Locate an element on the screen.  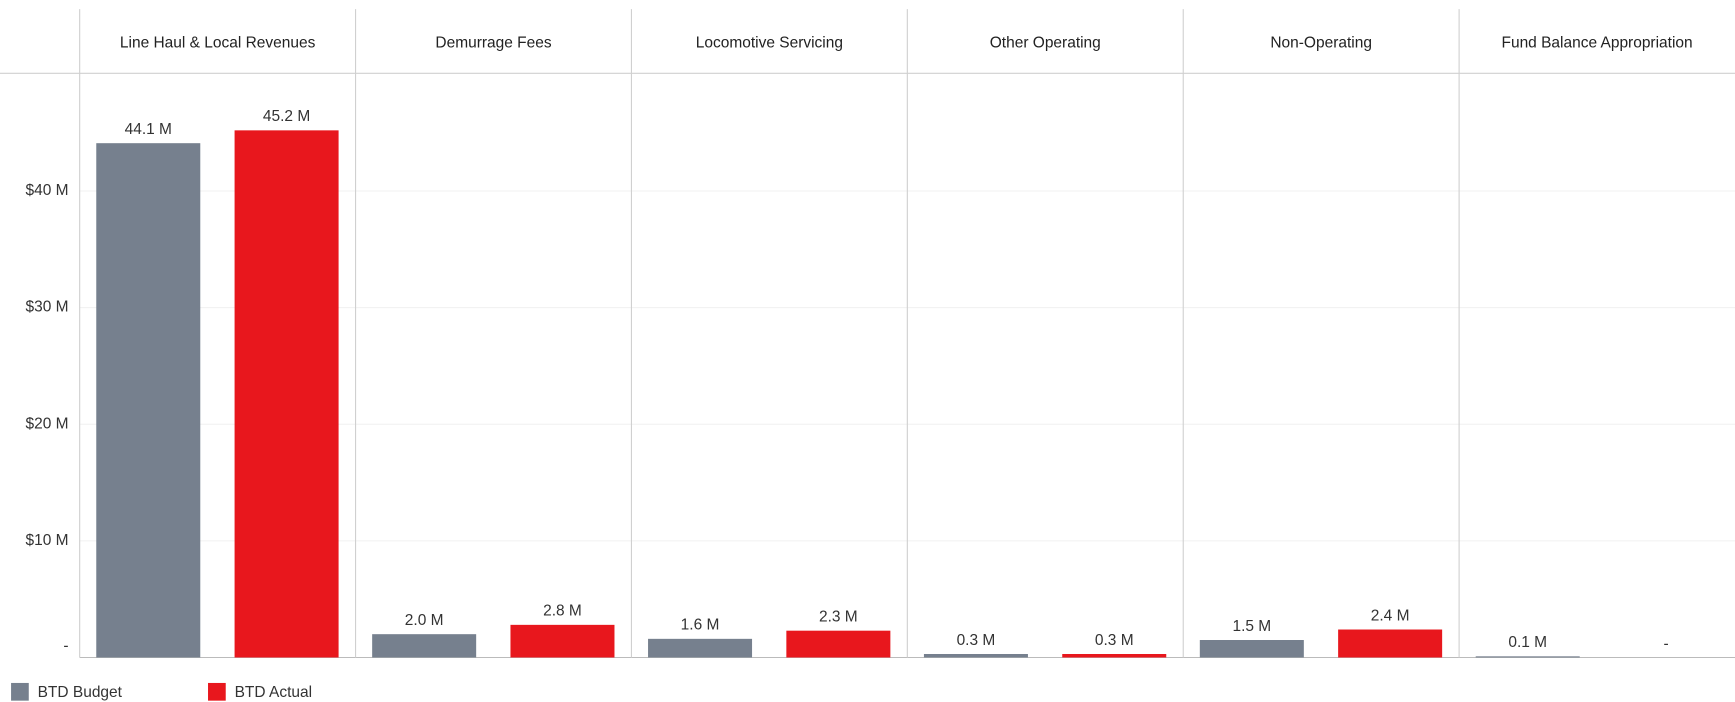
legend-label: BTD Actual is located at coordinates (273, 692).